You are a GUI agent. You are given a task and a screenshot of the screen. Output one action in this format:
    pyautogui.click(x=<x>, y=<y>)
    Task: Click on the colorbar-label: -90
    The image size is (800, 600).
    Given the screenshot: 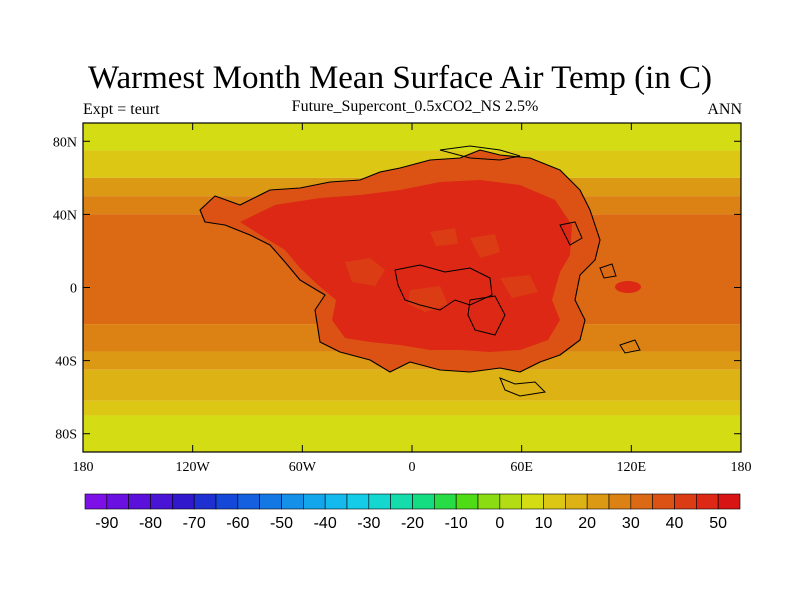 What is the action you would take?
    pyautogui.click(x=106, y=523)
    